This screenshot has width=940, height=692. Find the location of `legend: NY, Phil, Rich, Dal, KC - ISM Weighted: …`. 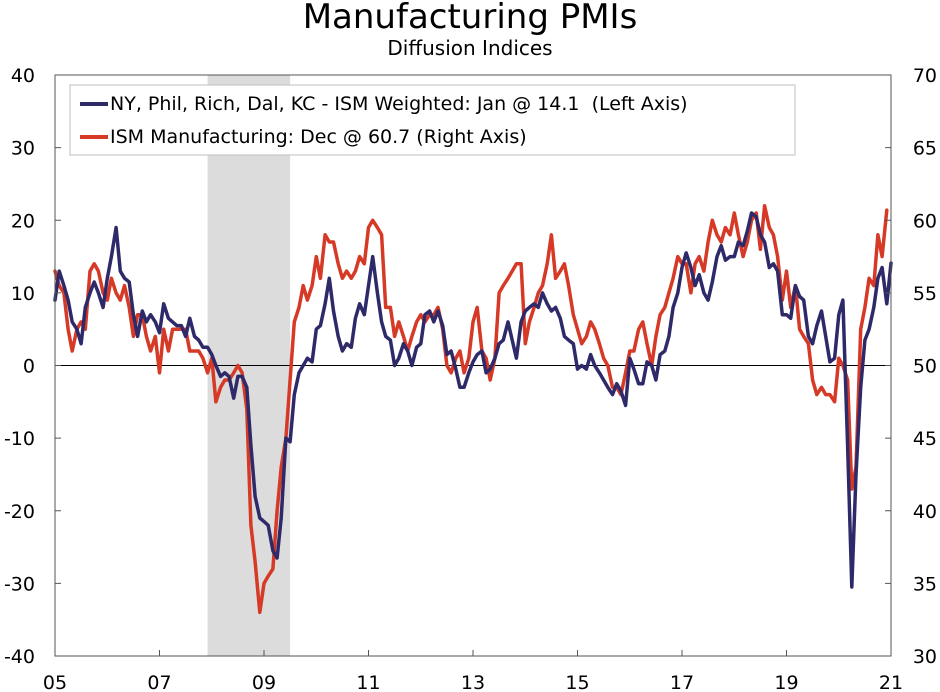

legend: NY, Phil, Rich, Dal, KC - ISM Weighted: … is located at coordinates (432, 120).